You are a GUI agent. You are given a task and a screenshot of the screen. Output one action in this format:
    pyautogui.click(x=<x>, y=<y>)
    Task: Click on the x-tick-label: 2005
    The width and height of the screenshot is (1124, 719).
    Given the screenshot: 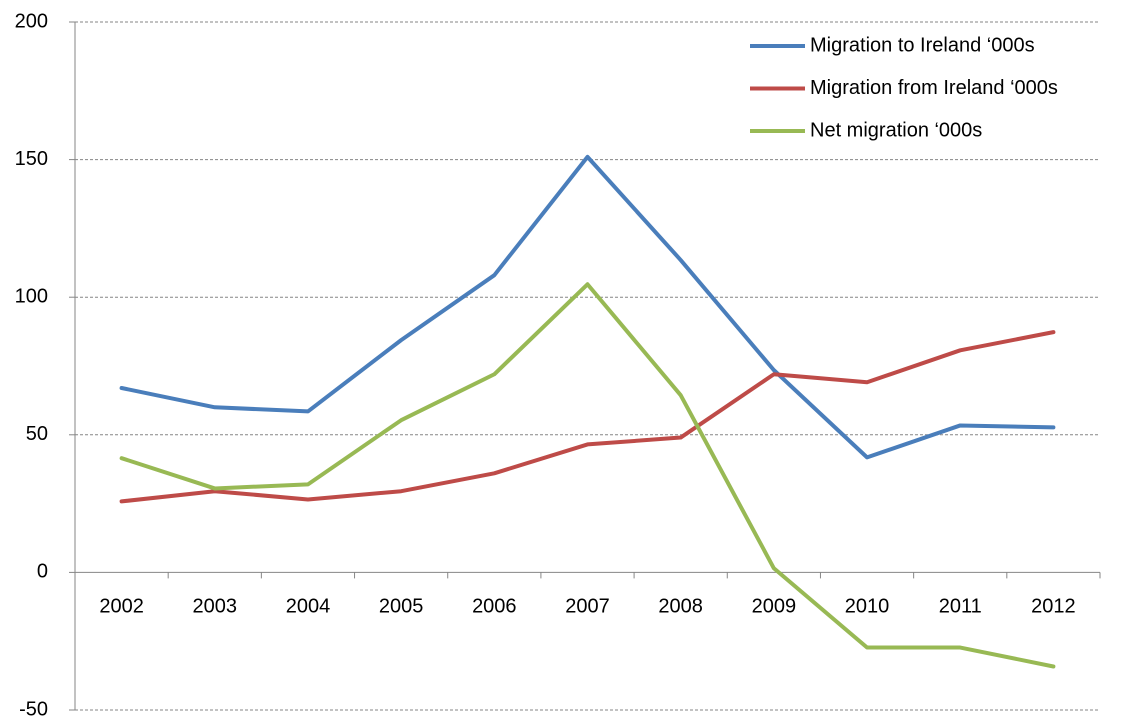 What is the action you would take?
    pyautogui.click(x=401, y=607)
    